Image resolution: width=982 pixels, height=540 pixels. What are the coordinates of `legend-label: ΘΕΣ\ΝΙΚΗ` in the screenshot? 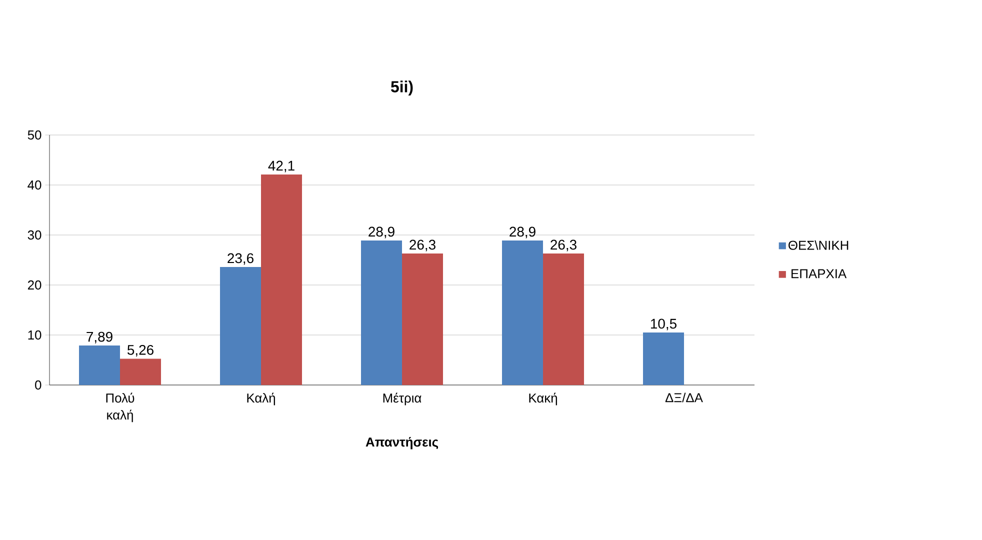 It's located at (818, 245).